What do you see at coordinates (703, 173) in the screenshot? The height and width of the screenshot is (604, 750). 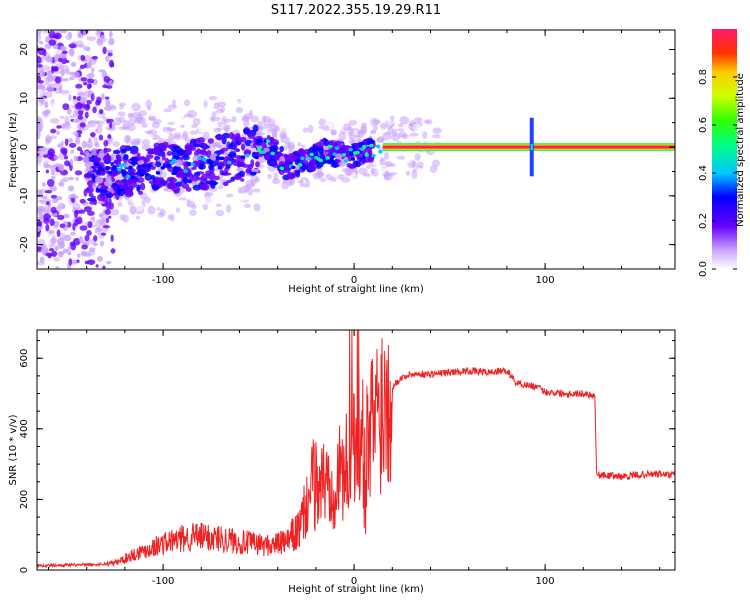 I see `colorbar-tick-label: 0.4` at bounding box center [703, 173].